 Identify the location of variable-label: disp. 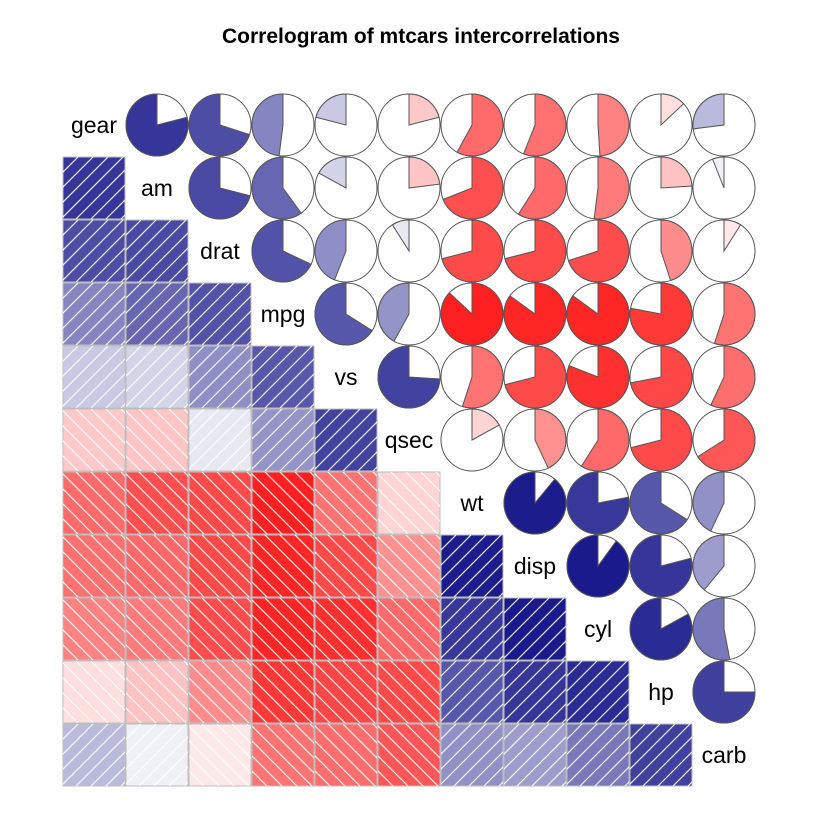
(535, 566).